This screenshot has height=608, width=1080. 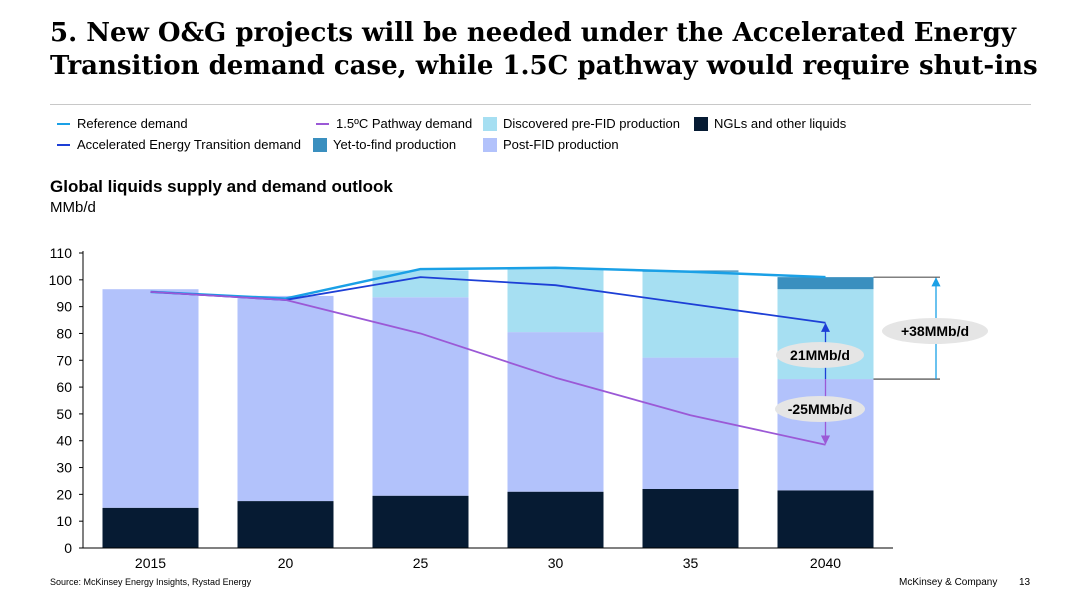 I want to click on legend-item-pre-fid: Discovered pre-FID production, so click(x=581, y=124).